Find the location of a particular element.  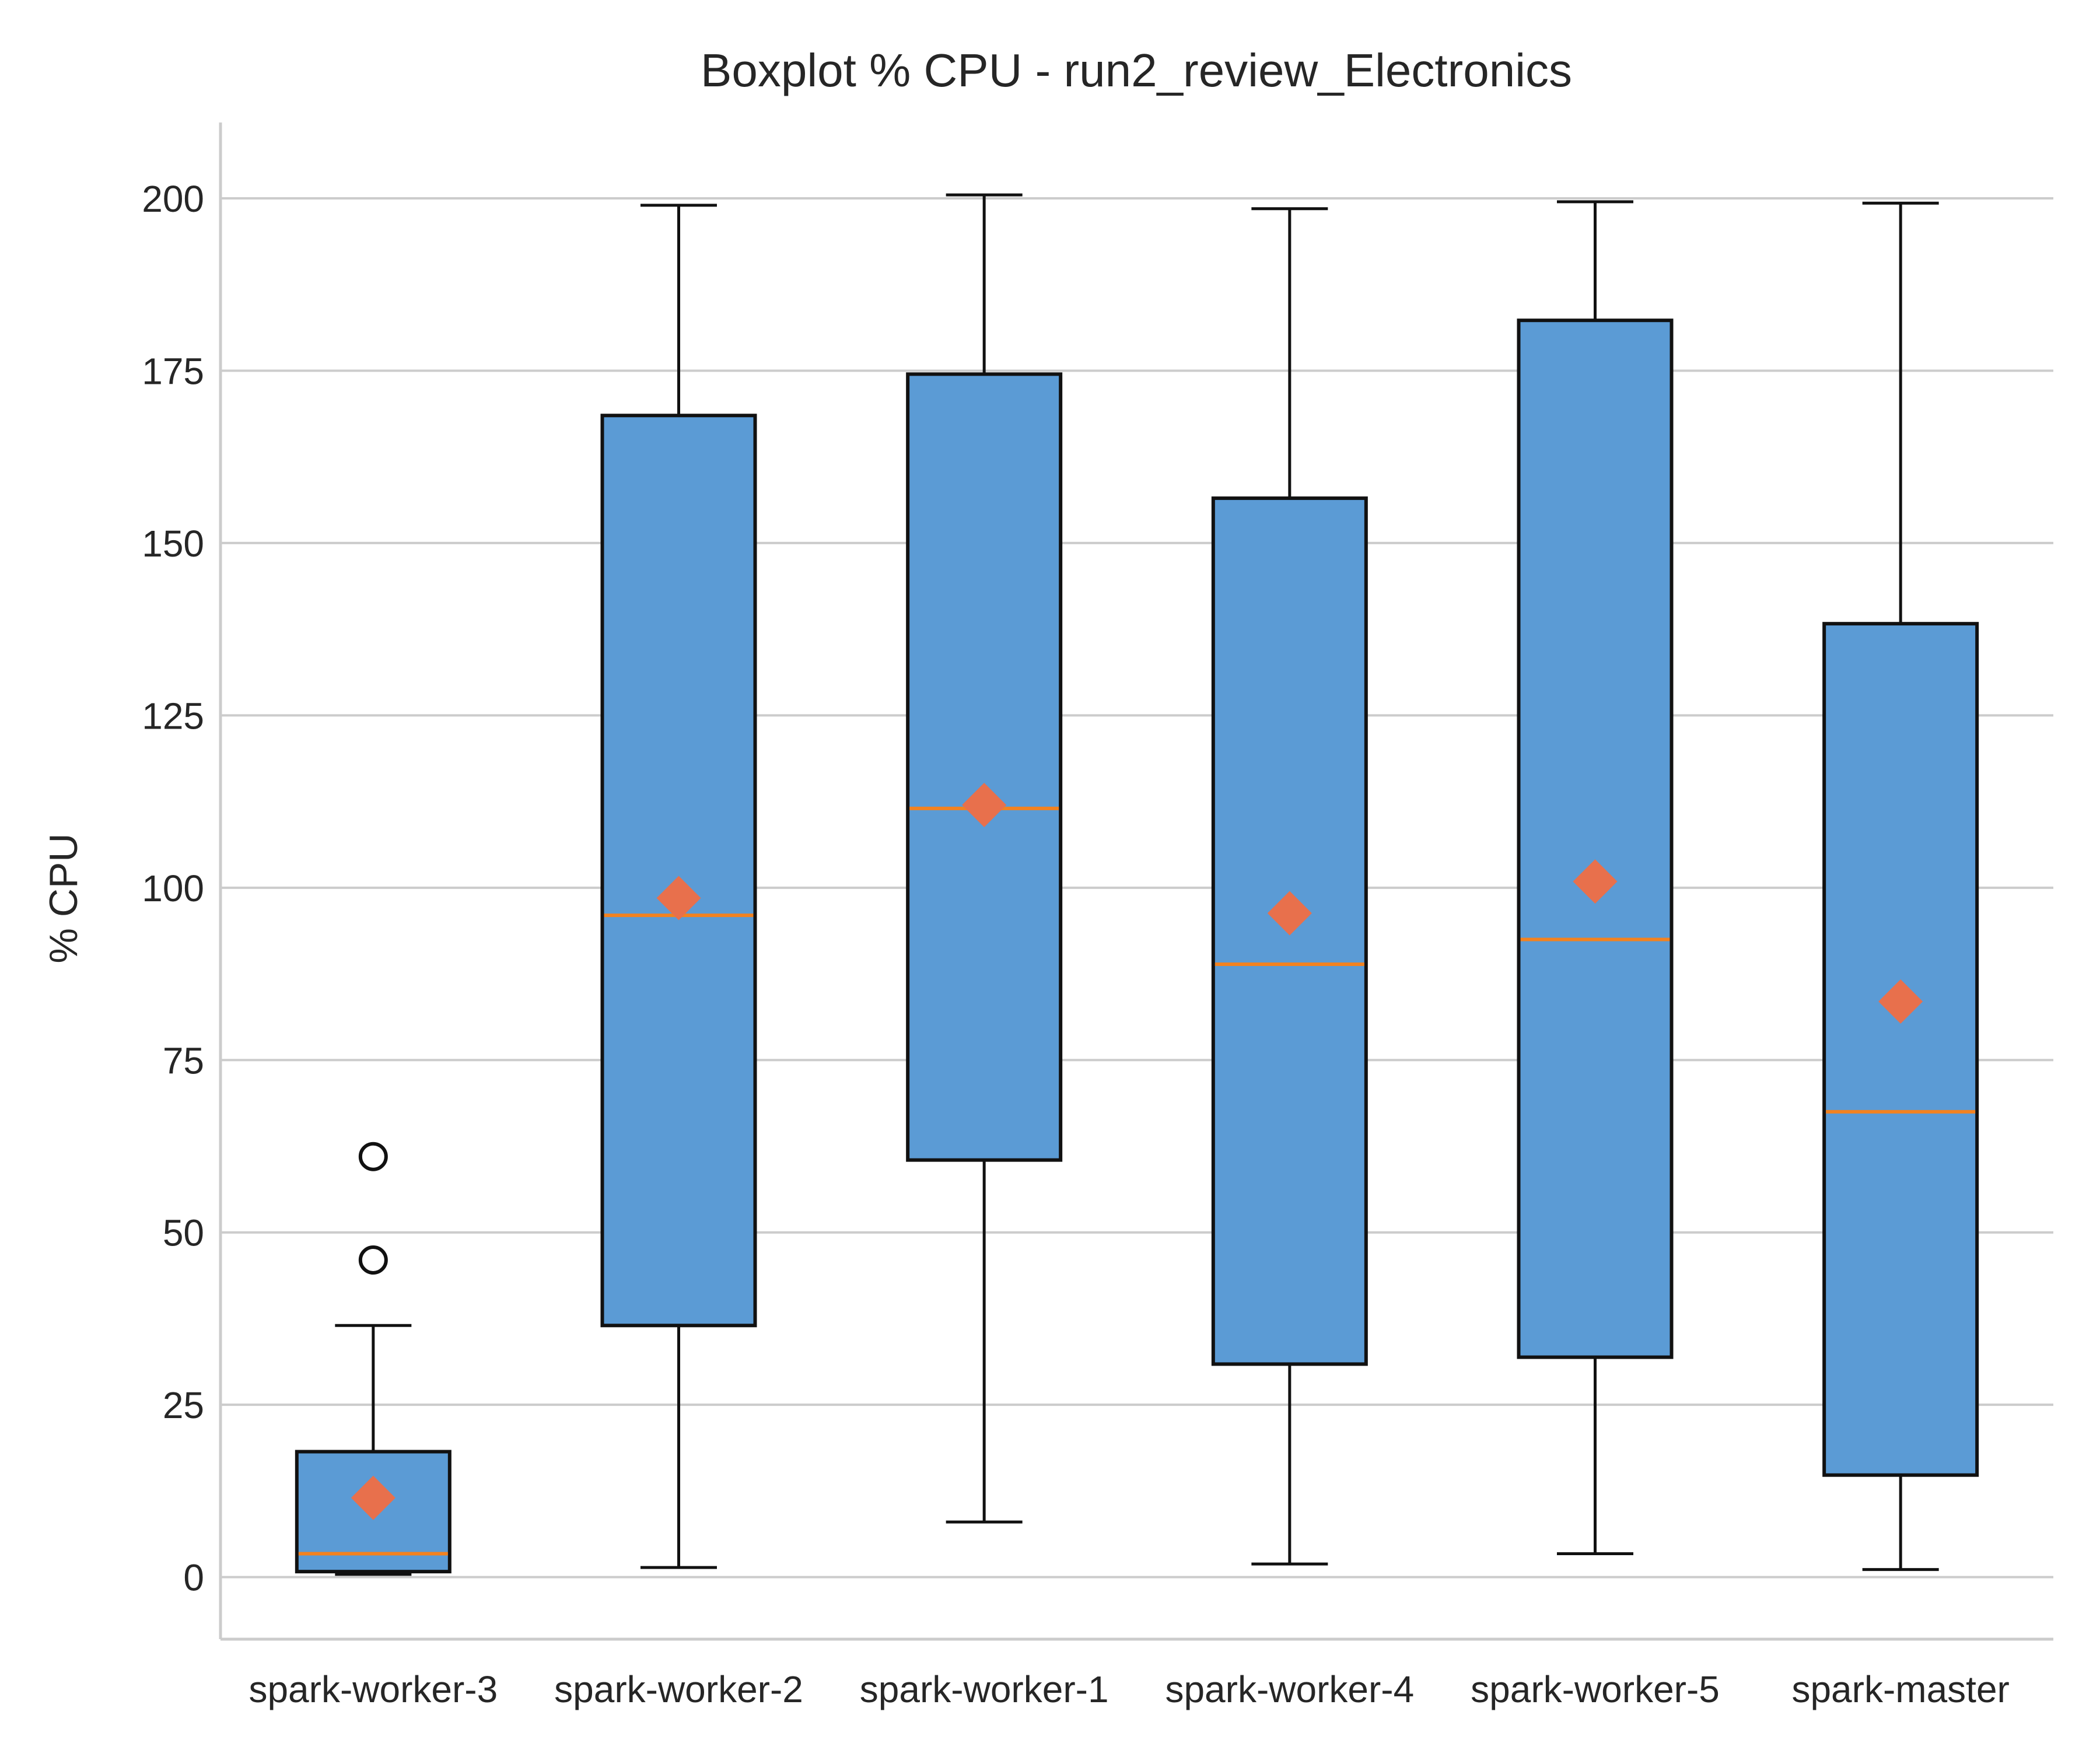

y-axis-label: % CPU is located at coordinates (63, 899).